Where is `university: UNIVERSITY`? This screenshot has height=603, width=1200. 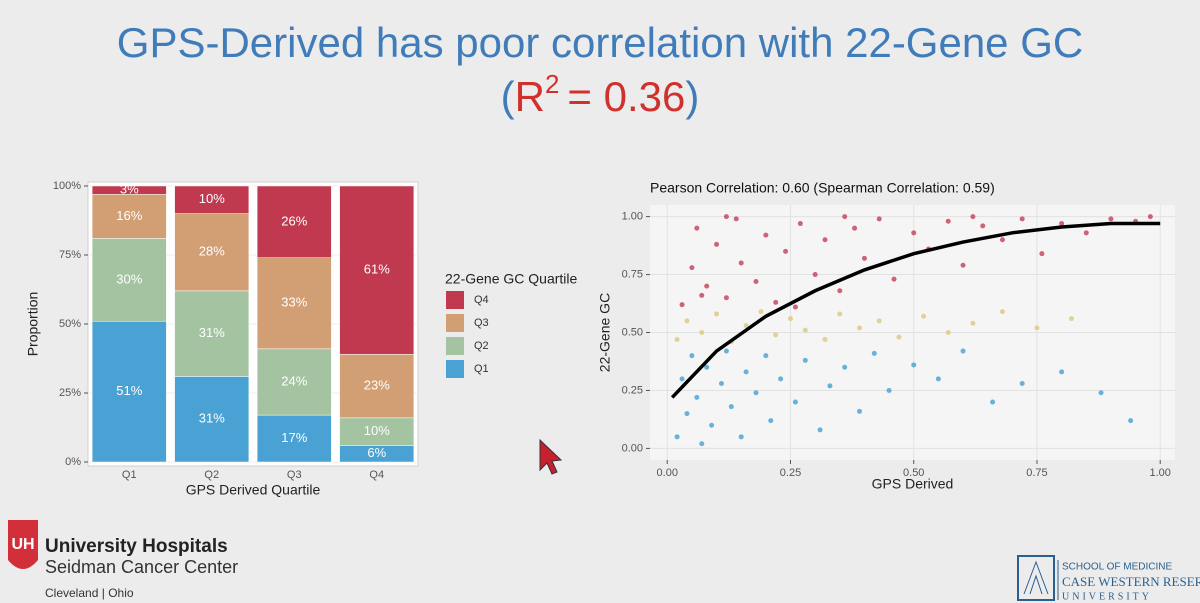 university: UNIVERSITY is located at coordinates (1107, 596).